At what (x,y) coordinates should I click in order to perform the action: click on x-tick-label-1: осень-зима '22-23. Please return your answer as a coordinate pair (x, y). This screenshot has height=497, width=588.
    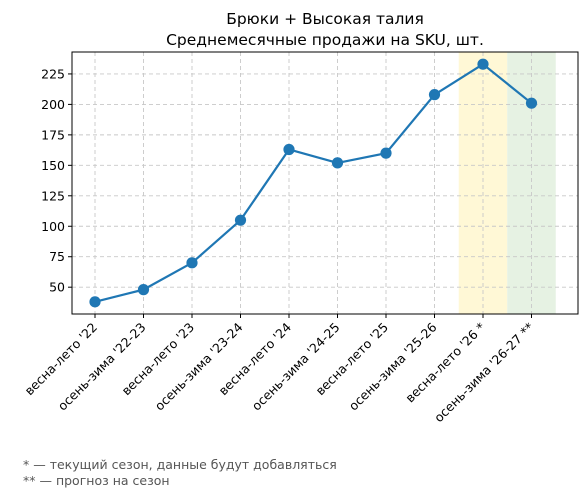
    Looking at the image, I should click on (102, 367).